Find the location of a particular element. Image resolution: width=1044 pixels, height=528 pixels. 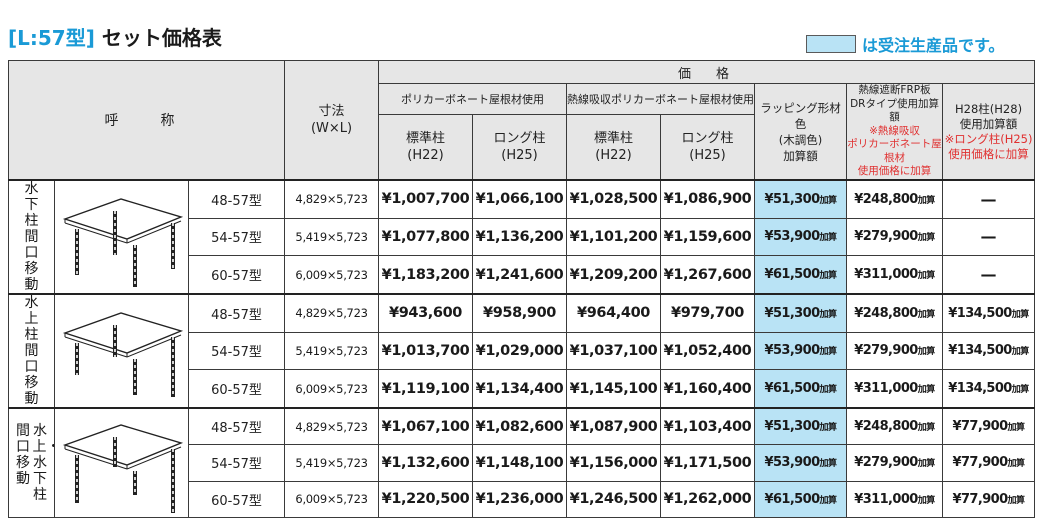

group-label: 水上・水下柱間口移動 is located at coordinates (31, 462).